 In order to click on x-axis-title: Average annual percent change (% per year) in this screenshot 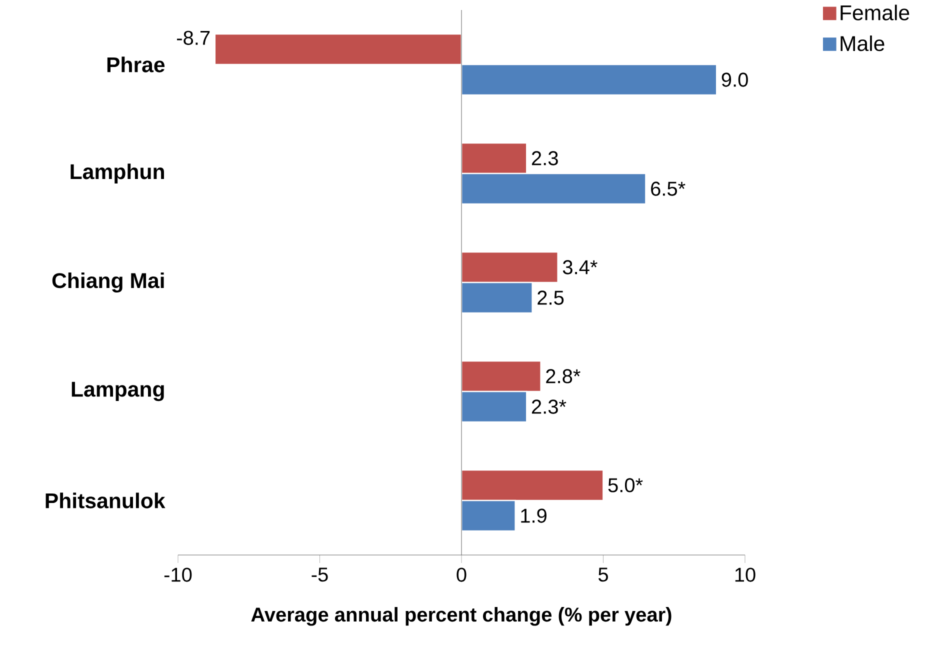, I will do `click(461, 616)`.